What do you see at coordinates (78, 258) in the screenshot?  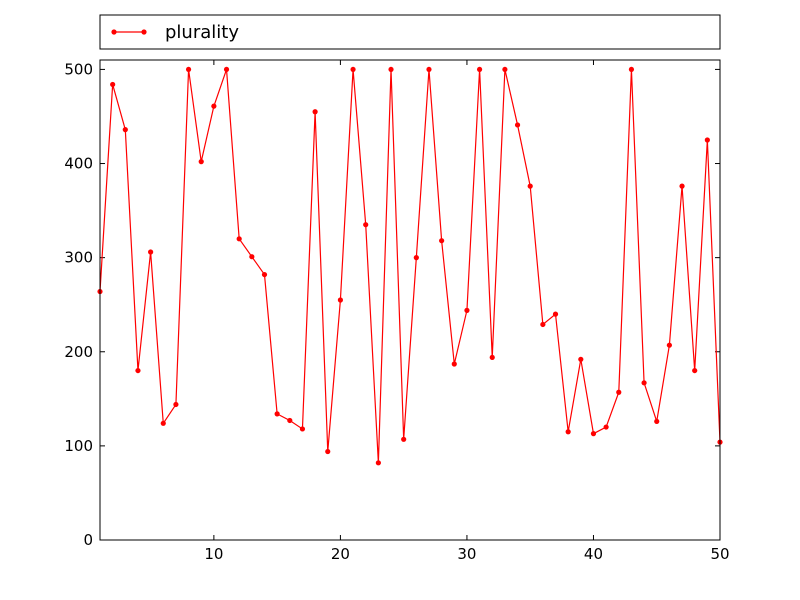 I see `y-tick-label: 300` at bounding box center [78, 258].